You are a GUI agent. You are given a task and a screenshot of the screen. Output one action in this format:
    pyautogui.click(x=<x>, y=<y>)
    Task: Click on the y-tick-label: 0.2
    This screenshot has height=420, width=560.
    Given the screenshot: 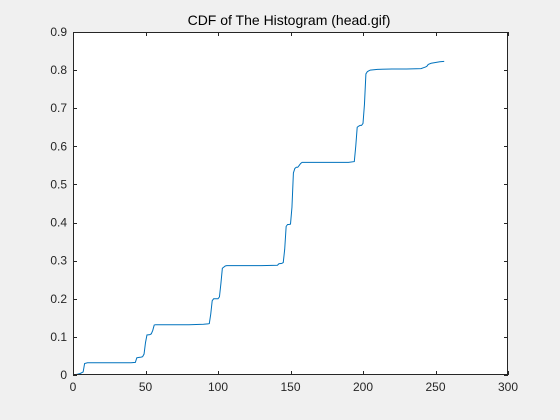 What is the action you would take?
    pyautogui.click(x=58, y=299)
    